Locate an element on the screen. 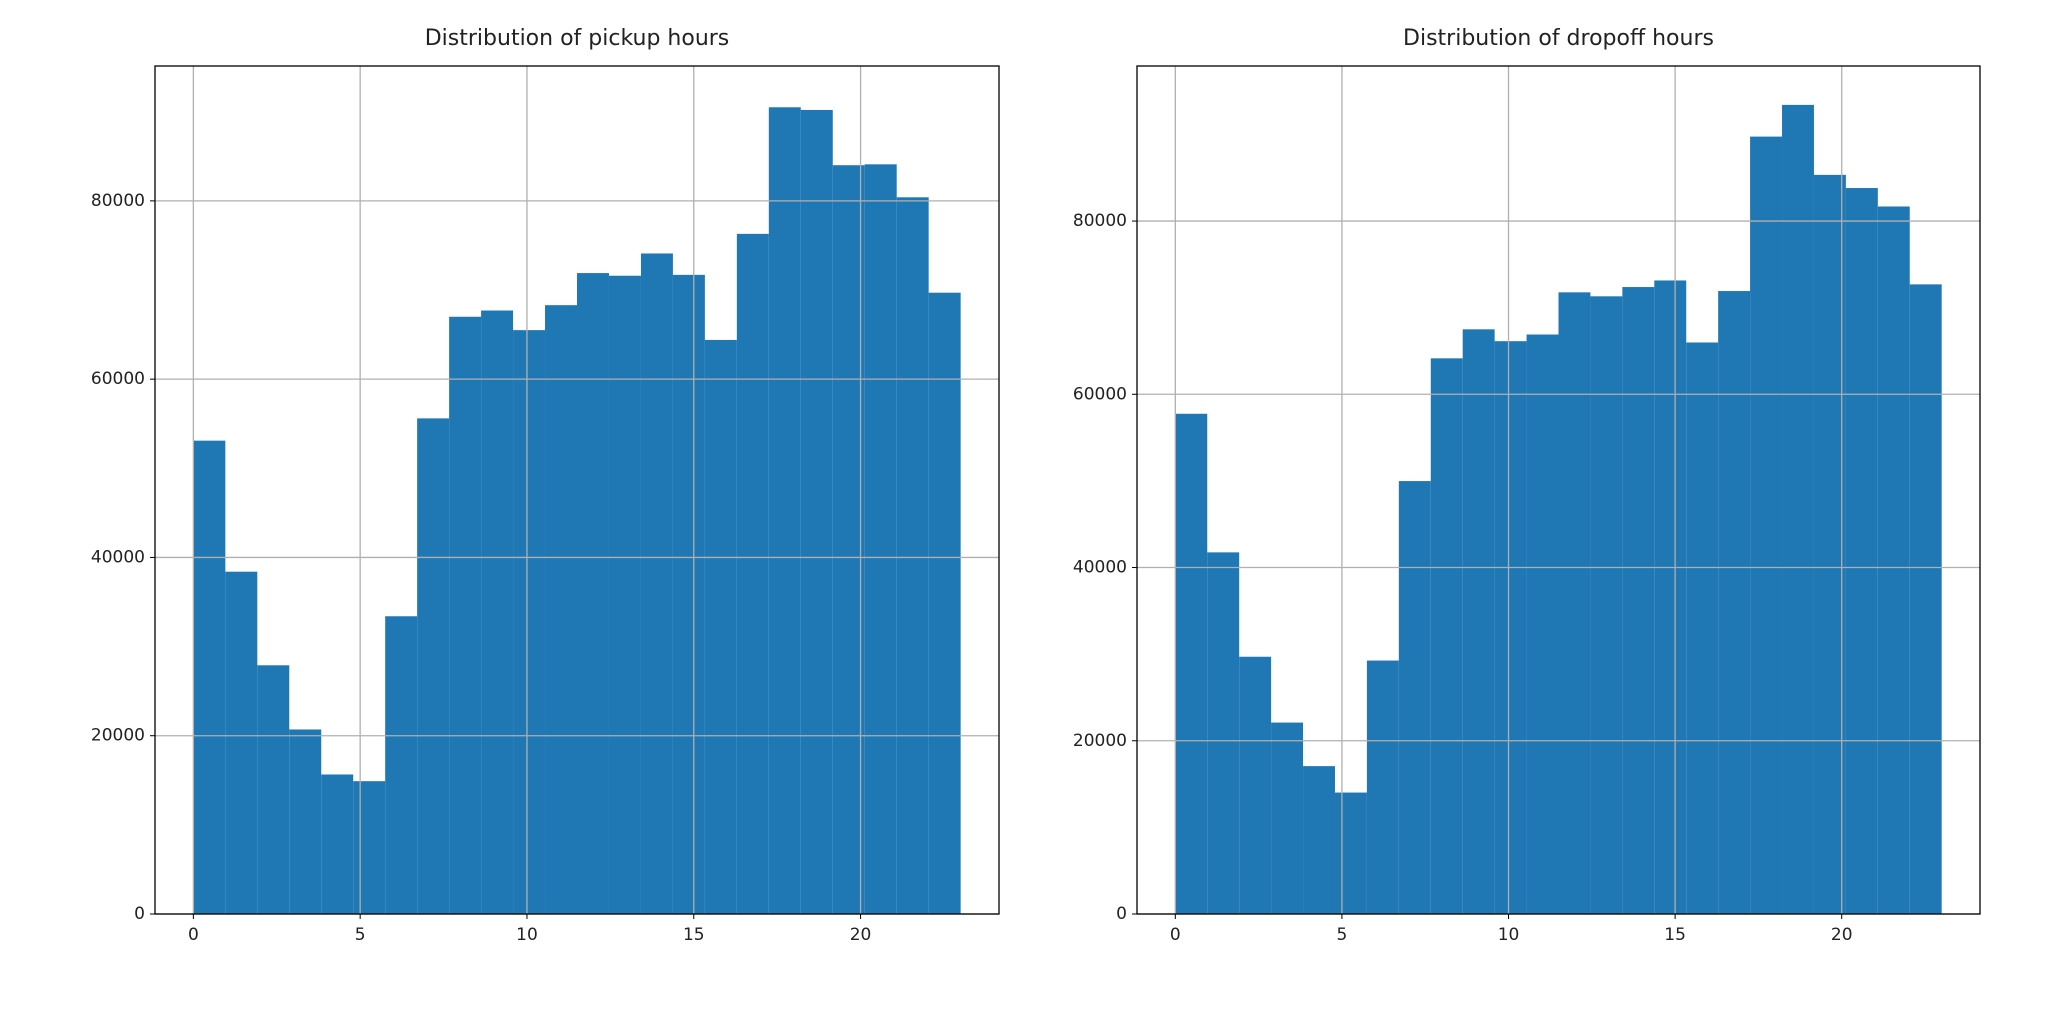 This screenshot has width=2062, height=1030. chart-title: Distribution of pickup hours is located at coordinates (577, 38).